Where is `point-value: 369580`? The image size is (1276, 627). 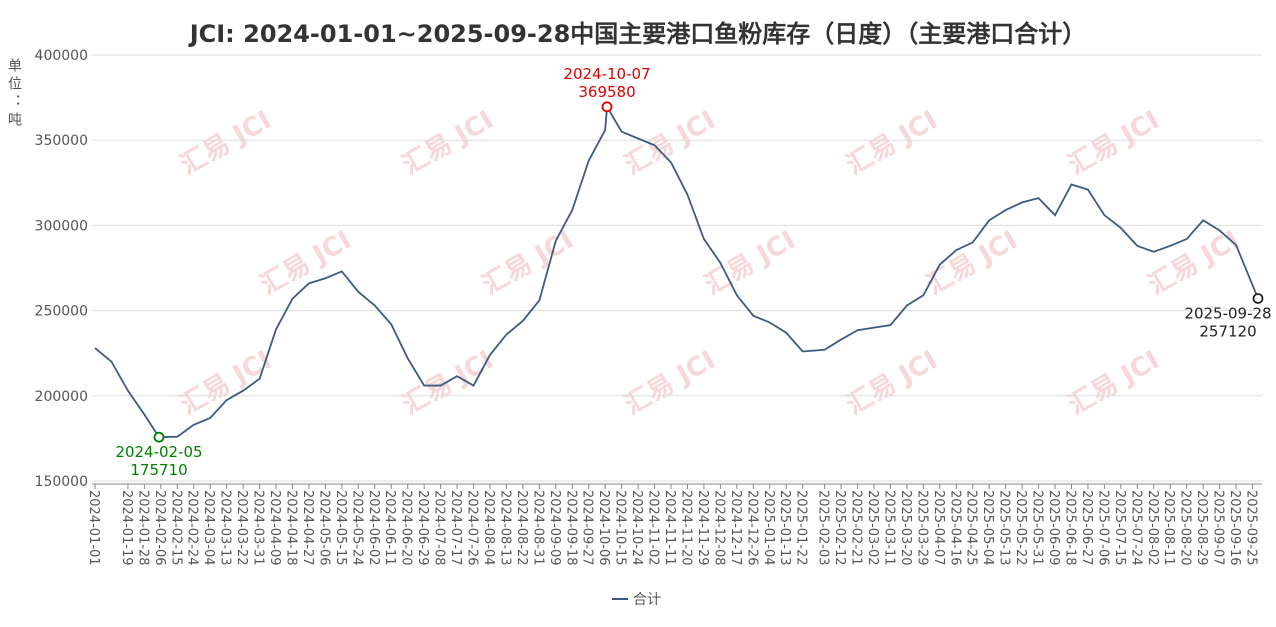 point-value: 369580 is located at coordinates (606, 92).